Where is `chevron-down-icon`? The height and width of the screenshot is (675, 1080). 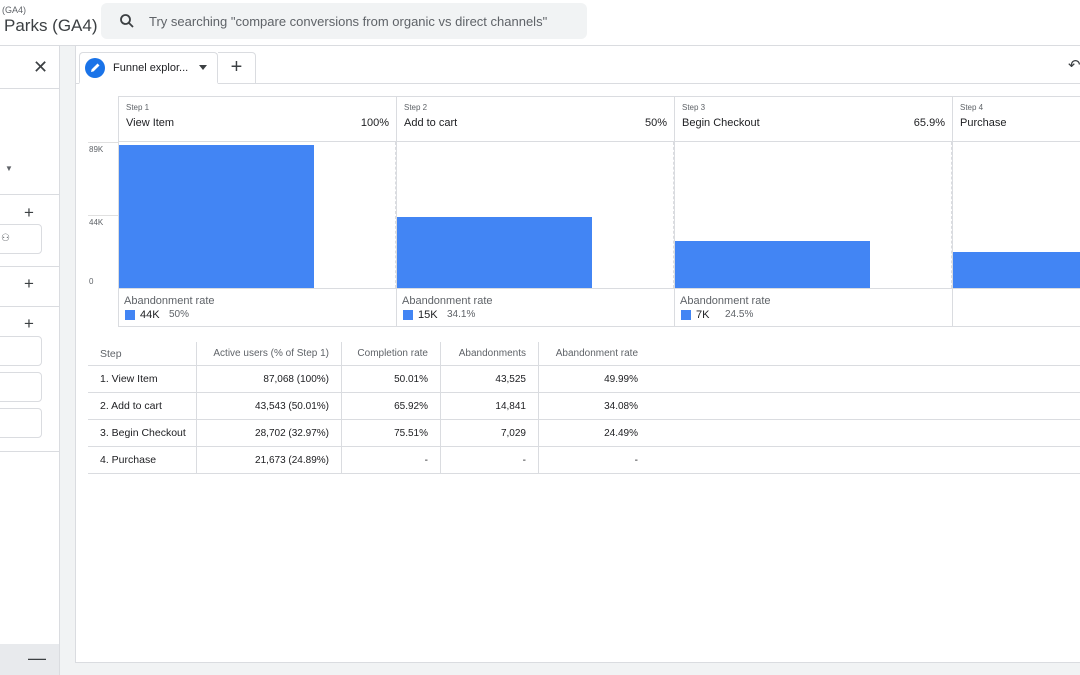
chevron-down-icon is located at coordinates (203, 67).